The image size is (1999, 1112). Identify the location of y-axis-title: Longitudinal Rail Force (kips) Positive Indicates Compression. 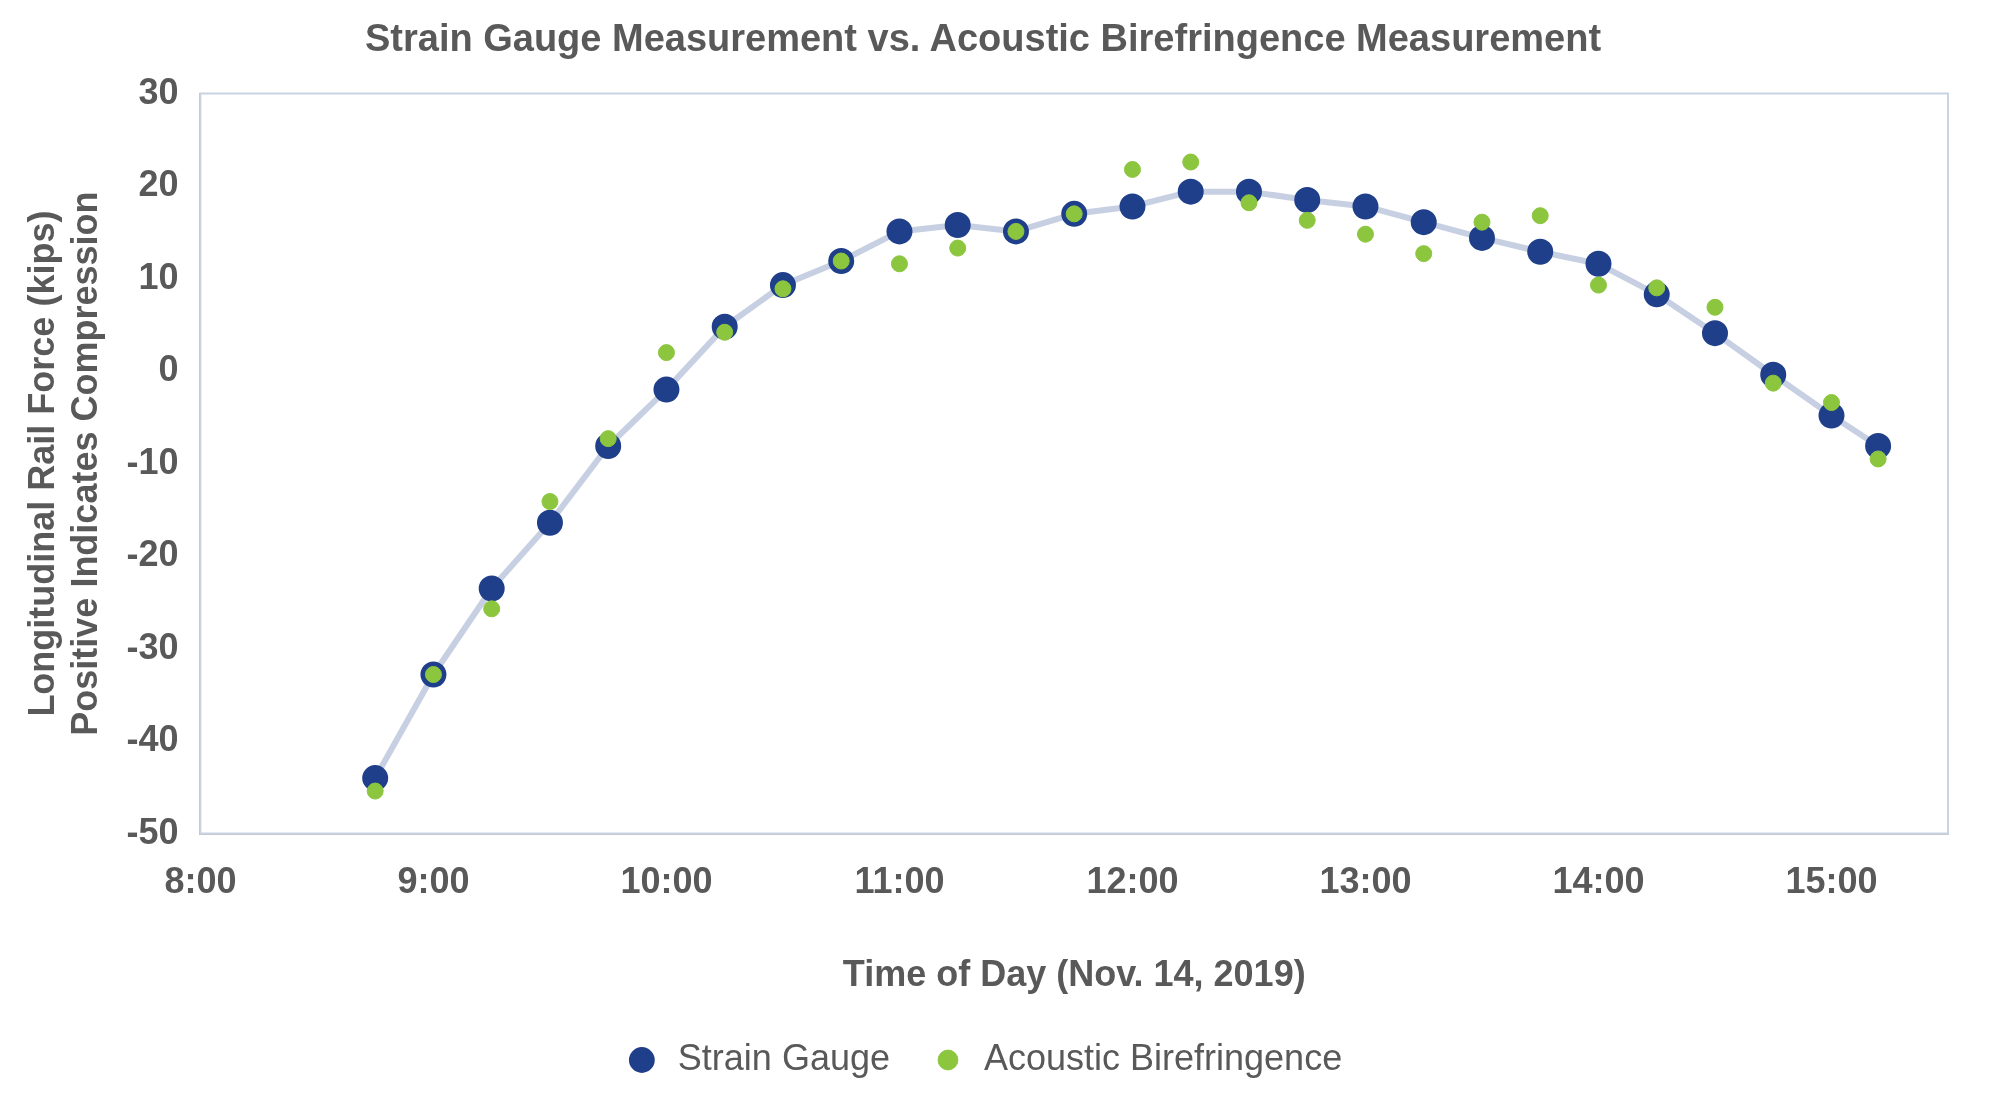
(62, 463).